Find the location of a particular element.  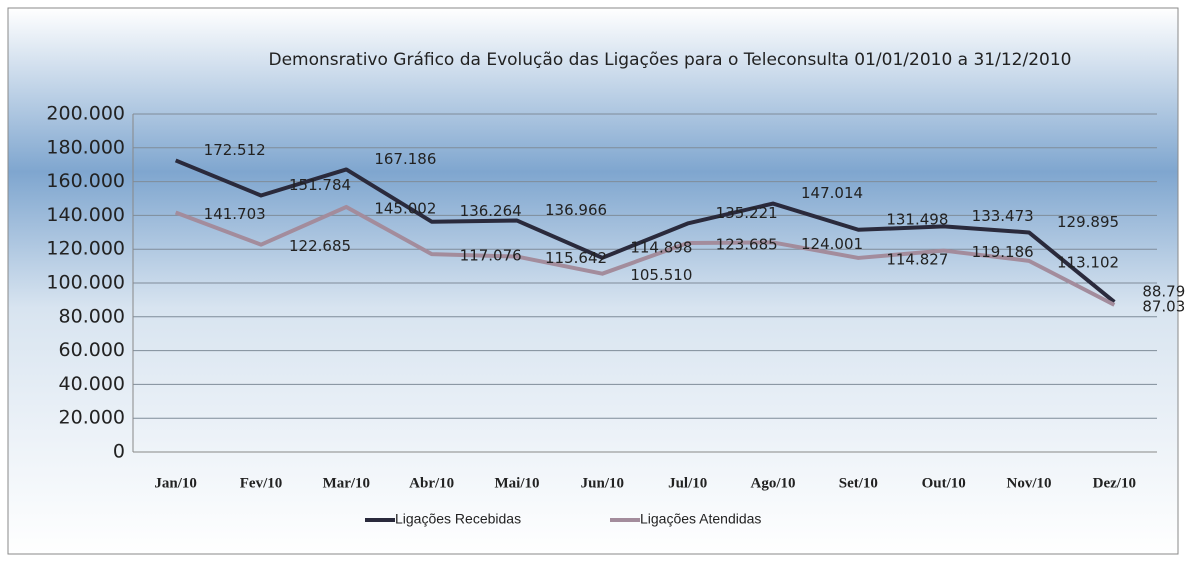

y-tick-label: 40.000 is located at coordinates (92, 384).